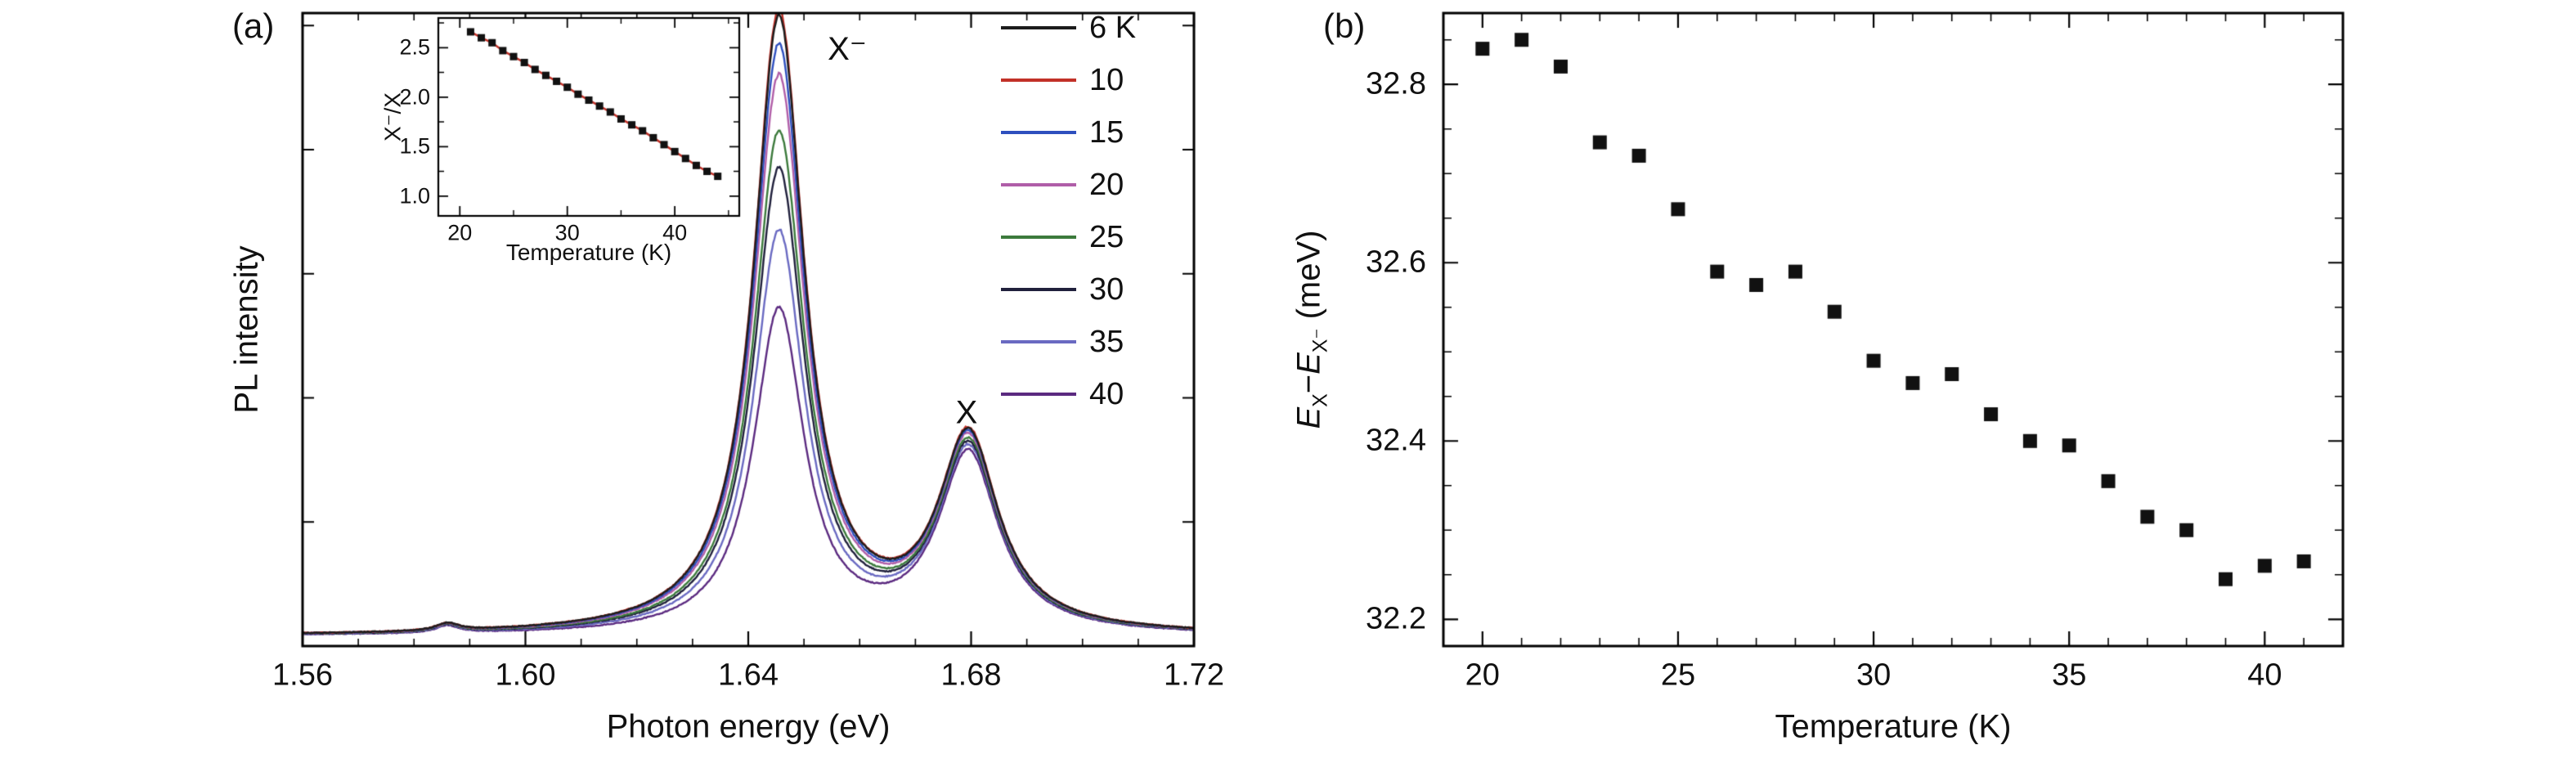  Describe the element at coordinates (414, 146) in the screenshot. I see `tick-label: 1.5` at that location.